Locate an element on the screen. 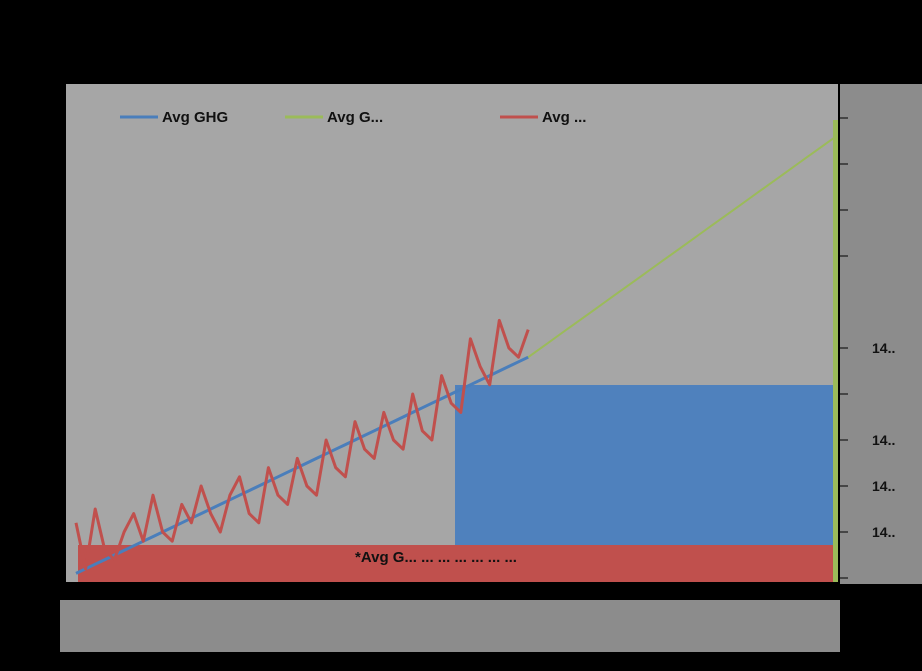 The image size is (922, 671). red-area-block is located at coordinates (455, 563).